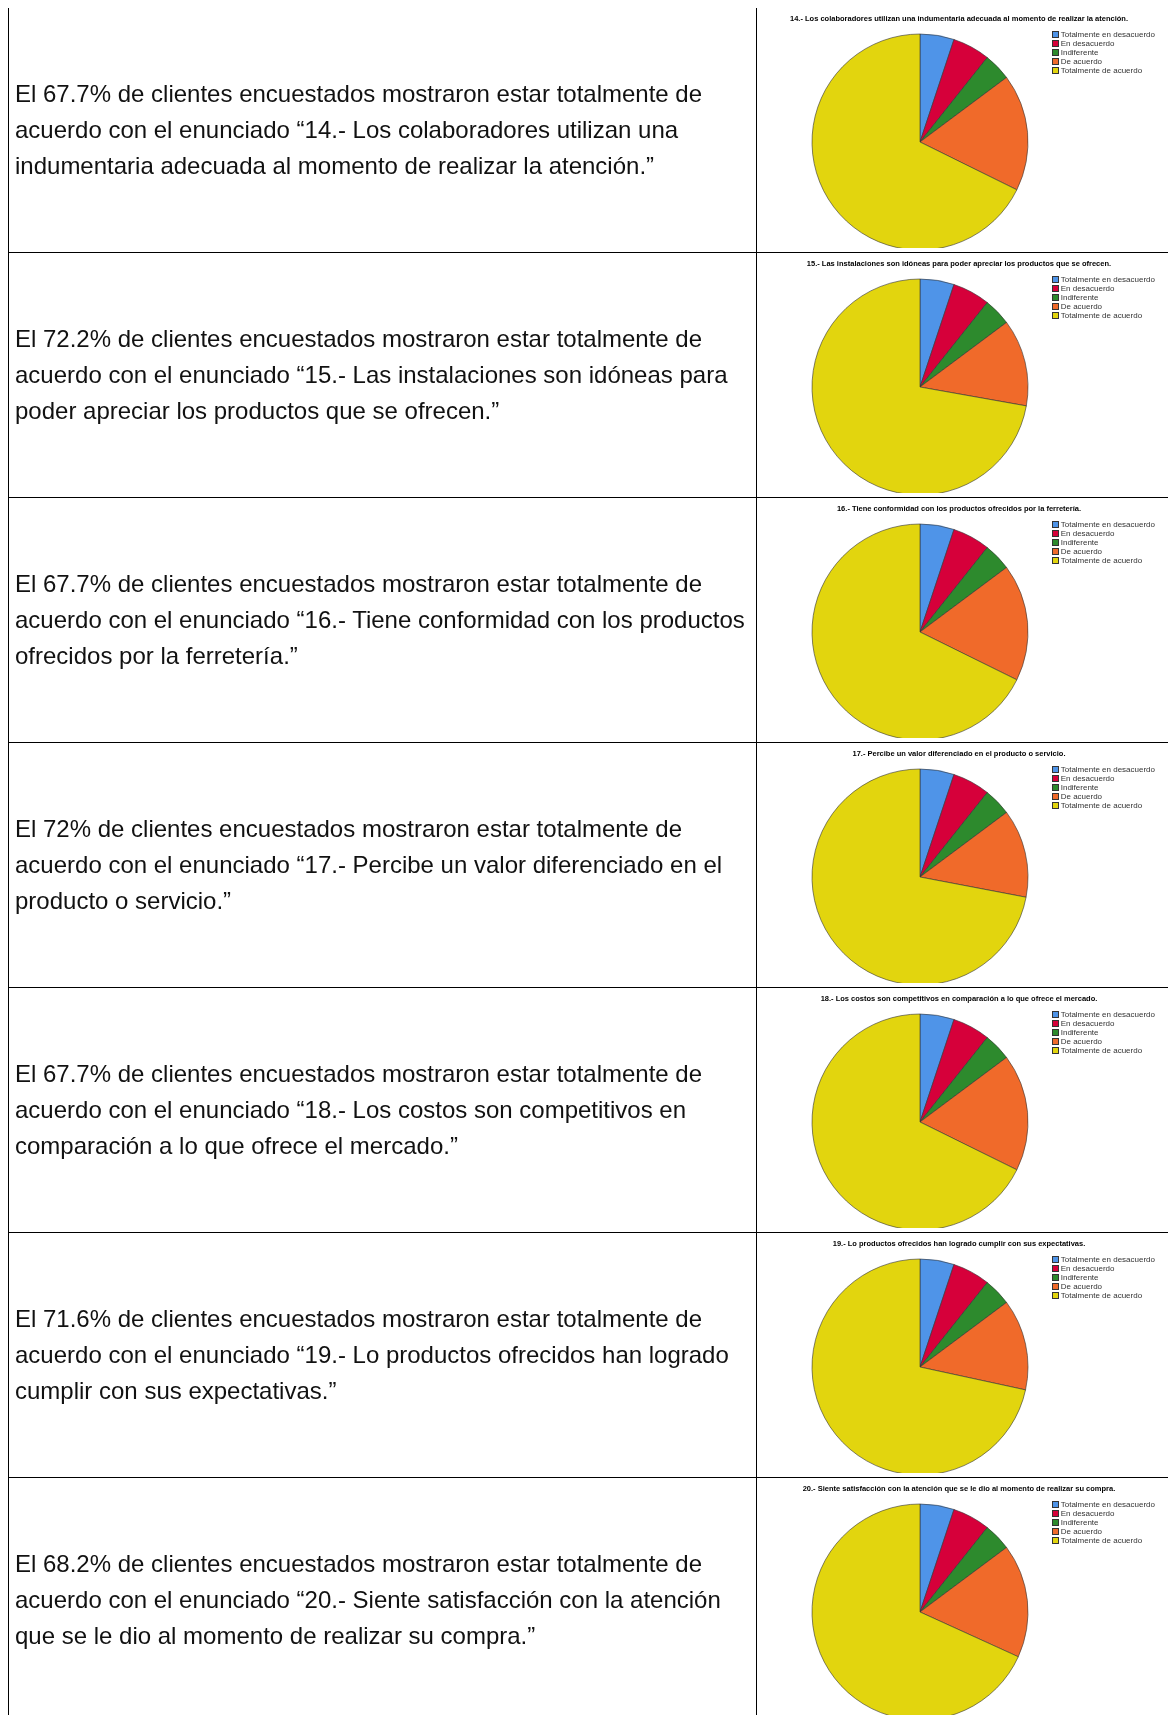 This screenshot has width=1171, height=1715. What do you see at coordinates (372, 1355) in the screenshot?
I see `text: El 71.6% de clientes encuestados mostraron estar totalmente de acuerdo con el enunciado “19.- Lo productos ofrecidos han logrado cumplir con sus expectativas.”` at bounding box center [372, 1355].